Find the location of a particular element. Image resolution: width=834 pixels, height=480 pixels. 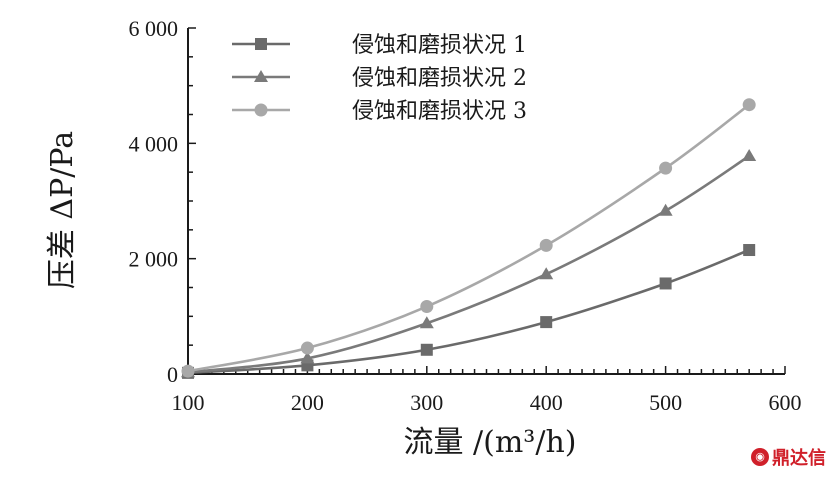

legend-square-icon is located at coordinates (261, 44).